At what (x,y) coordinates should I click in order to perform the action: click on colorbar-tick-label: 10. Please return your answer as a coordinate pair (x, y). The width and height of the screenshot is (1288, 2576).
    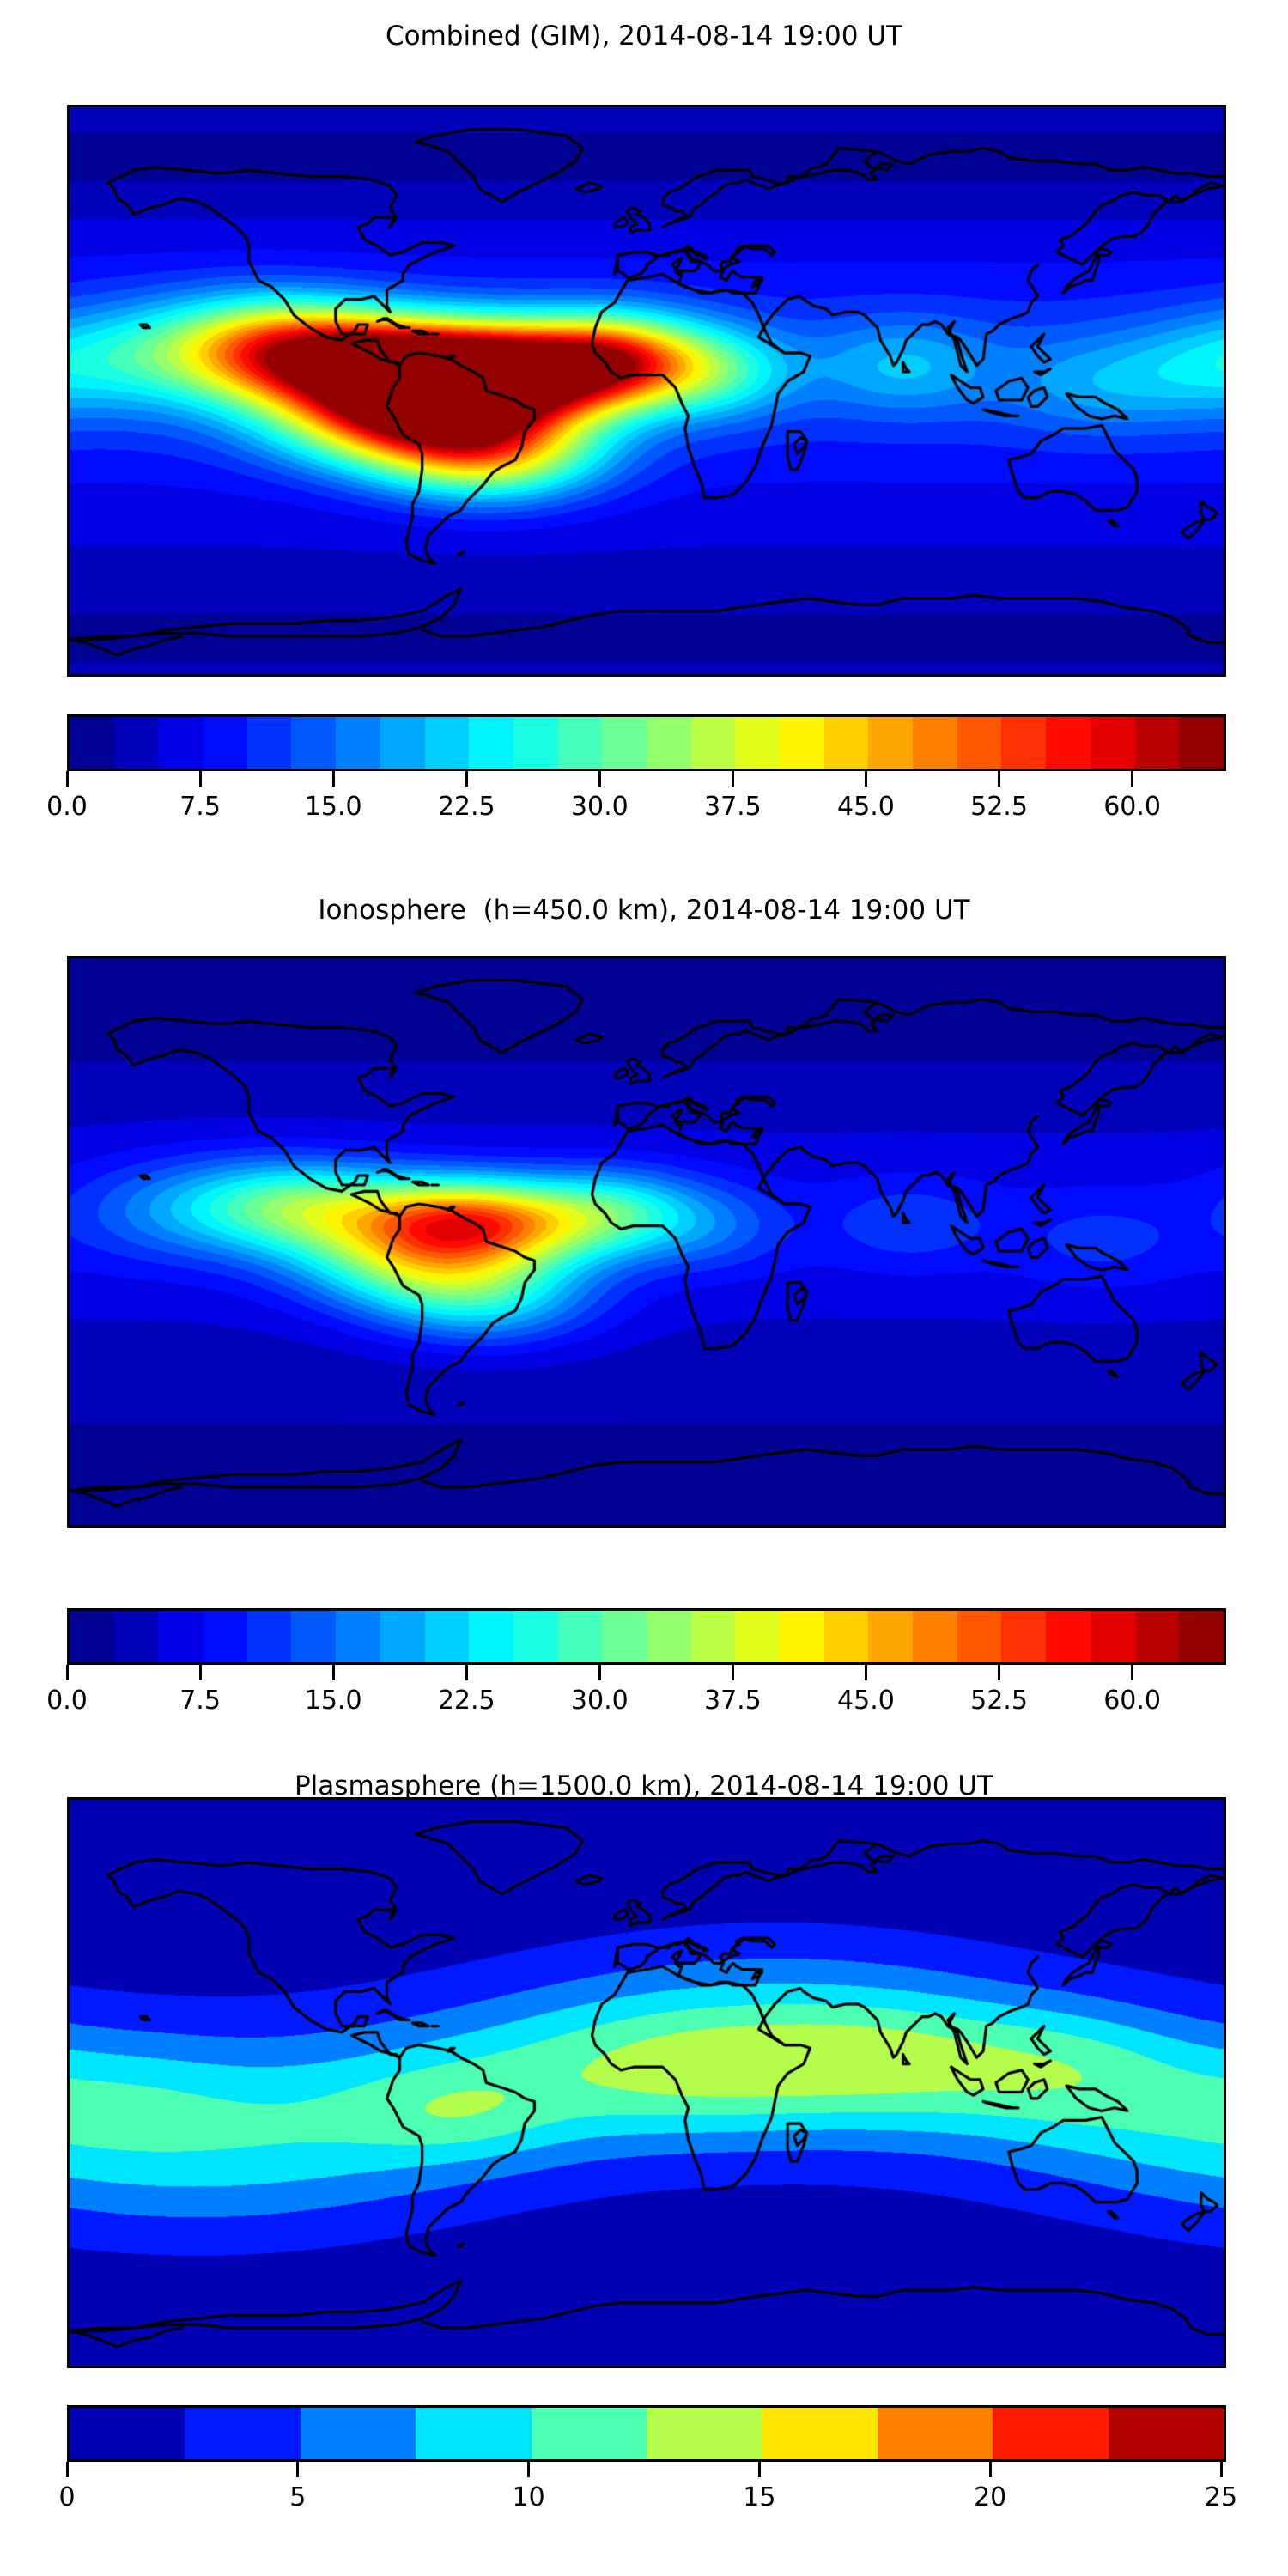
    Looking at the image, I should click on (528, 2497).